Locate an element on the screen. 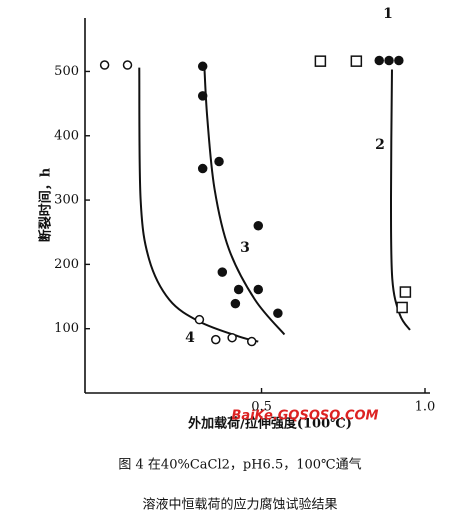 This screenshot has height=523, width=476. curve-label: 2 is located at coordinates (380, 145).